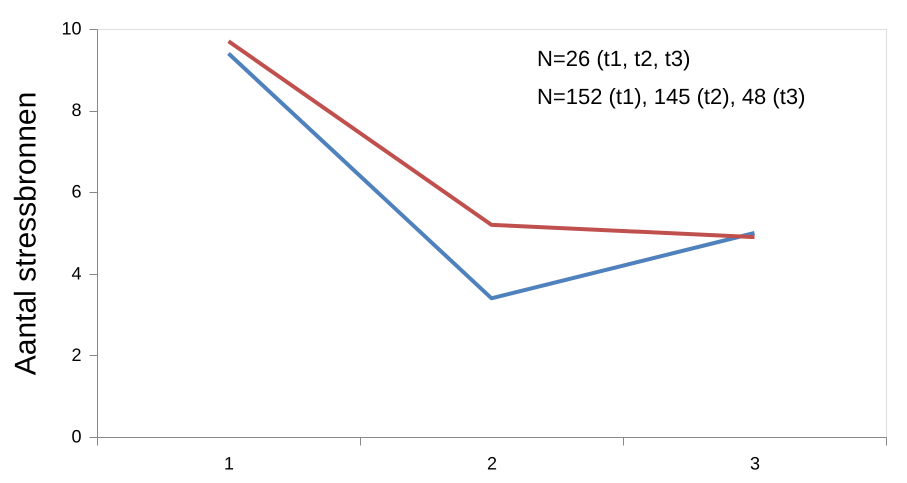 The height and width of the screenshot is (483, 907). Describe the element at coordinates (613, 58) in the screenshot. I see `annotation: N=26 (t1, t2, t3)` at that location.